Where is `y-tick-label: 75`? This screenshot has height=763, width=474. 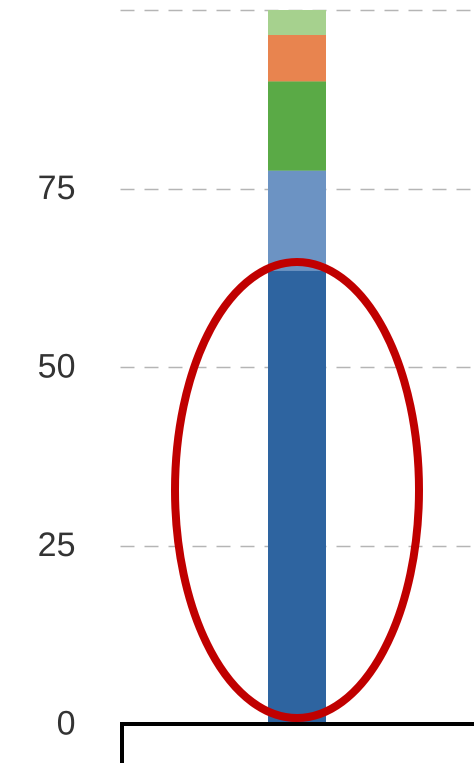 y-tick-label: 75 is located at coordinates (57, 188).